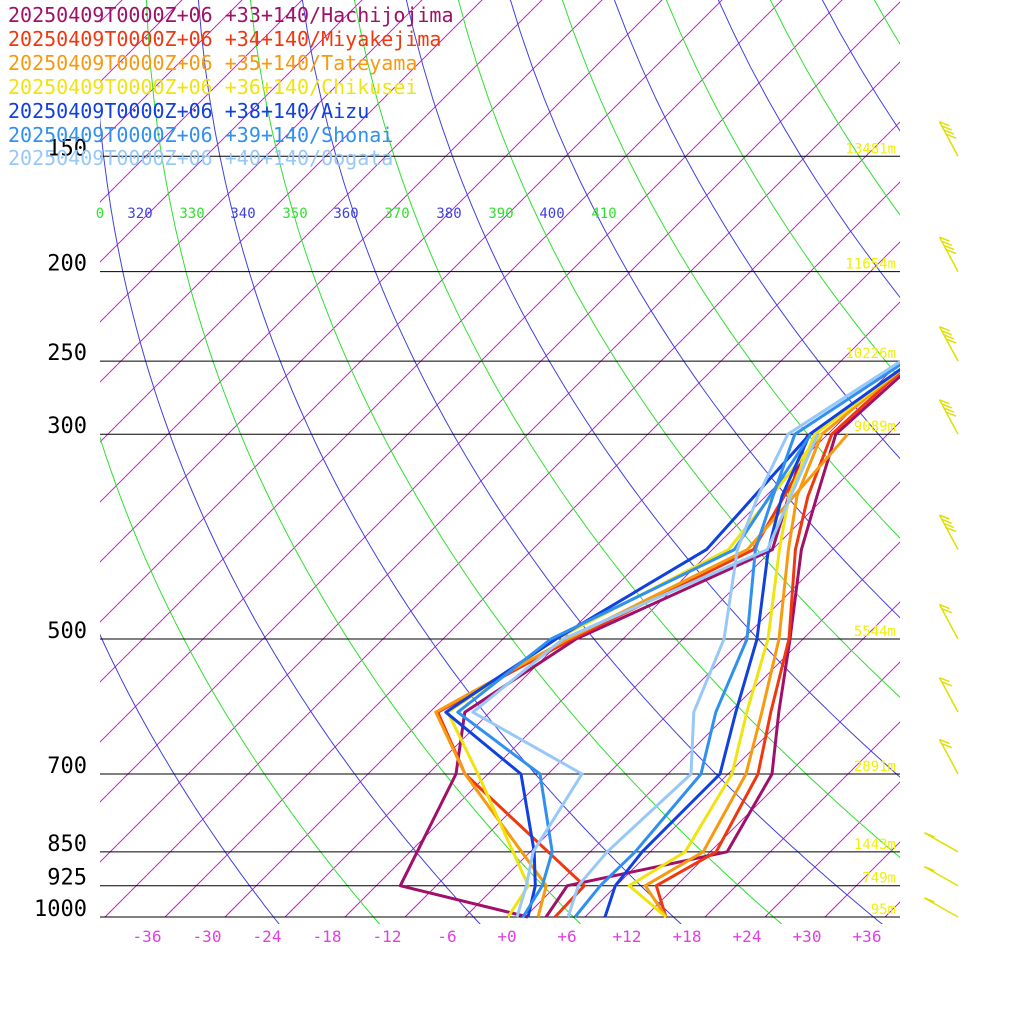  I want to click on pressure-tick-label: 700, so click(67, 766).